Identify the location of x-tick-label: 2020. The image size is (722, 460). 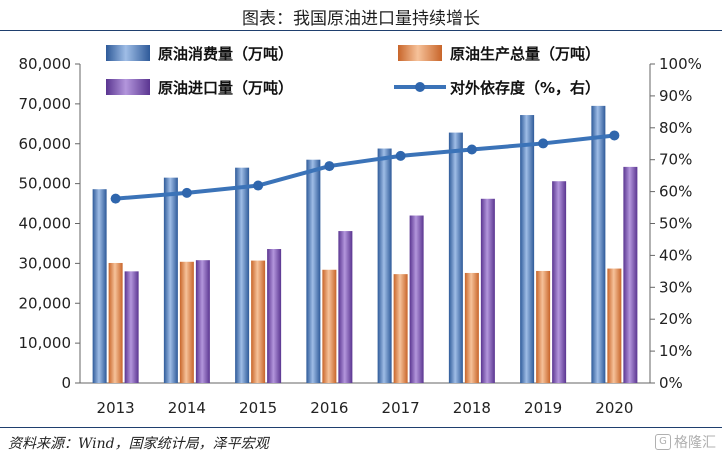
(614, 408).